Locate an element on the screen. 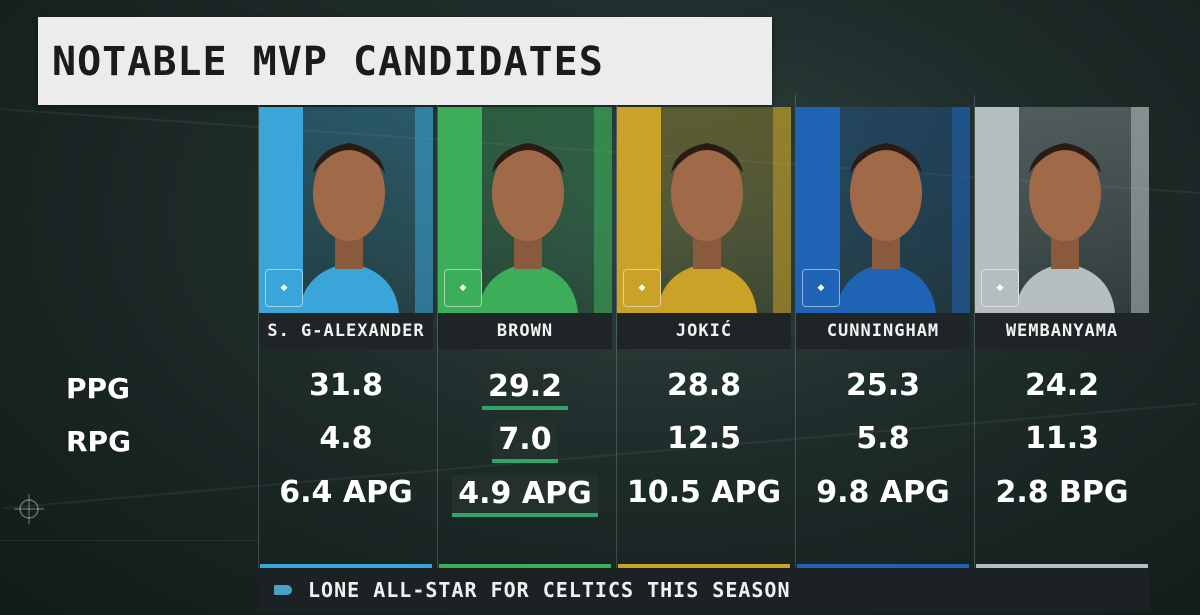 The height and width of the screenshot is (615, 1200). spurs-logo-icon: ◆ is located at coordinates (1000, 288).